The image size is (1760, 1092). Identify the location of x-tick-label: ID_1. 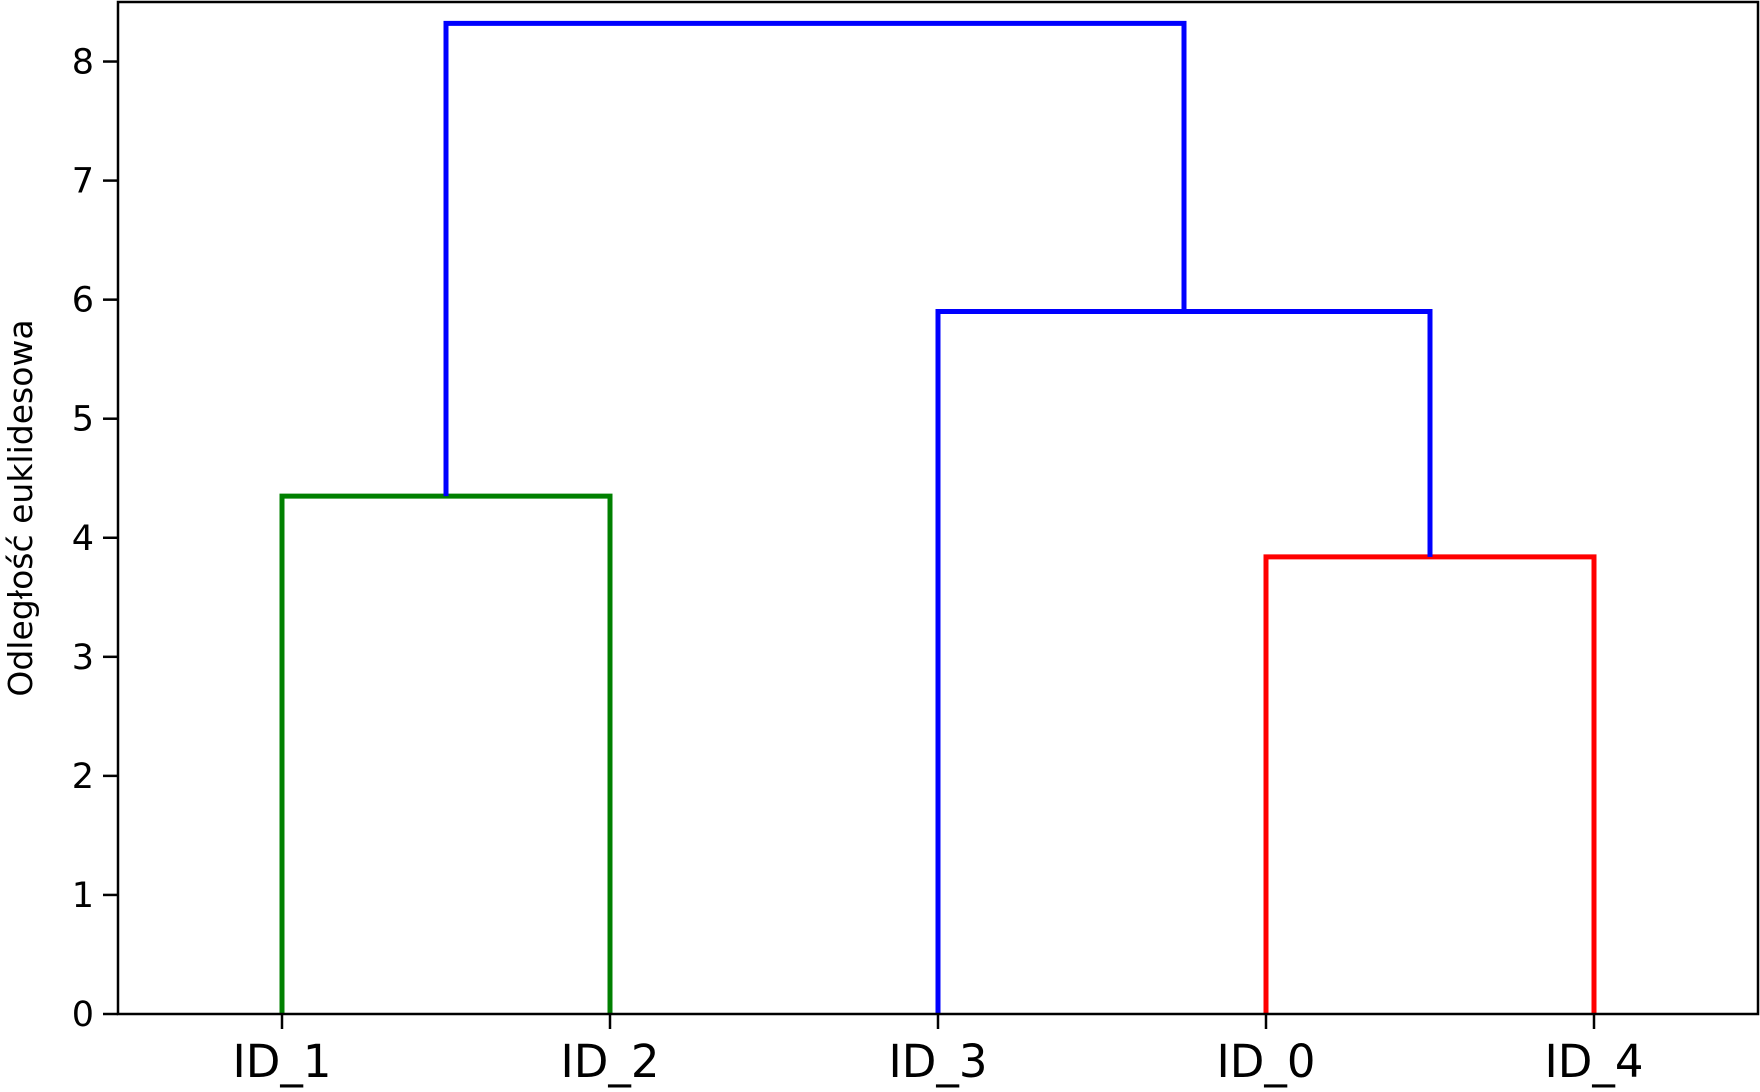
(281, 1061).